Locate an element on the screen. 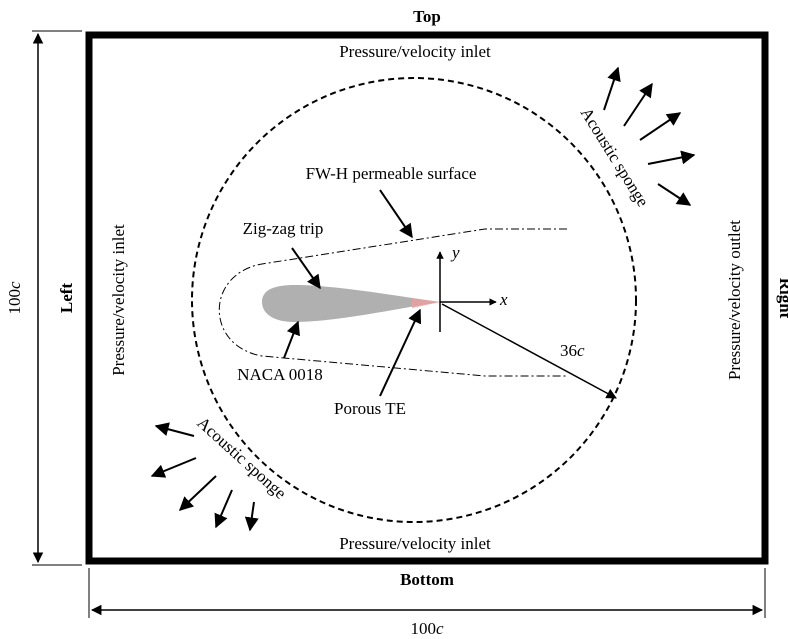 The height and width of the screenshot is (639, 788). sponge-upper-label: Acoustic sponge is located at coordinates (615, 157).